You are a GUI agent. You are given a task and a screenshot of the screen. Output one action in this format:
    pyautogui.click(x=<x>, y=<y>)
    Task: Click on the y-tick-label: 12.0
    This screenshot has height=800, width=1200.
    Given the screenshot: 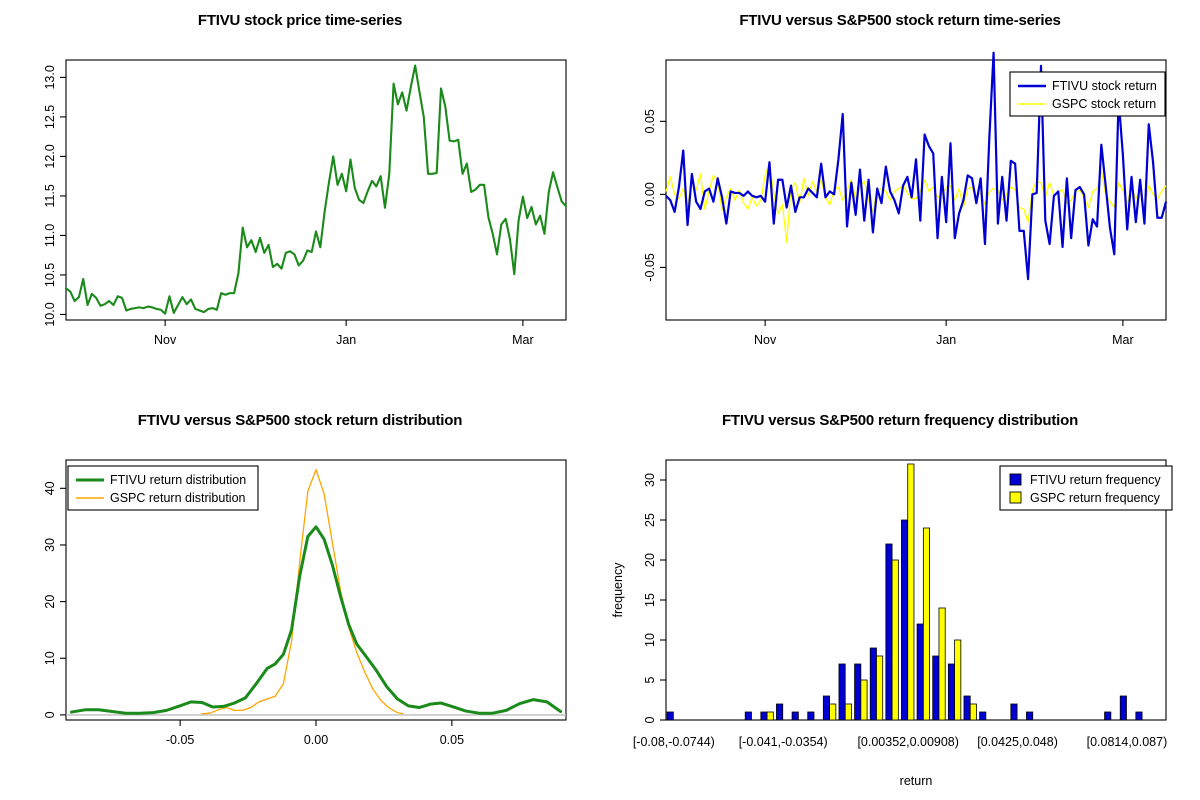 What is the action you would take?
    pyautogui.click(x=50, y=156)
    